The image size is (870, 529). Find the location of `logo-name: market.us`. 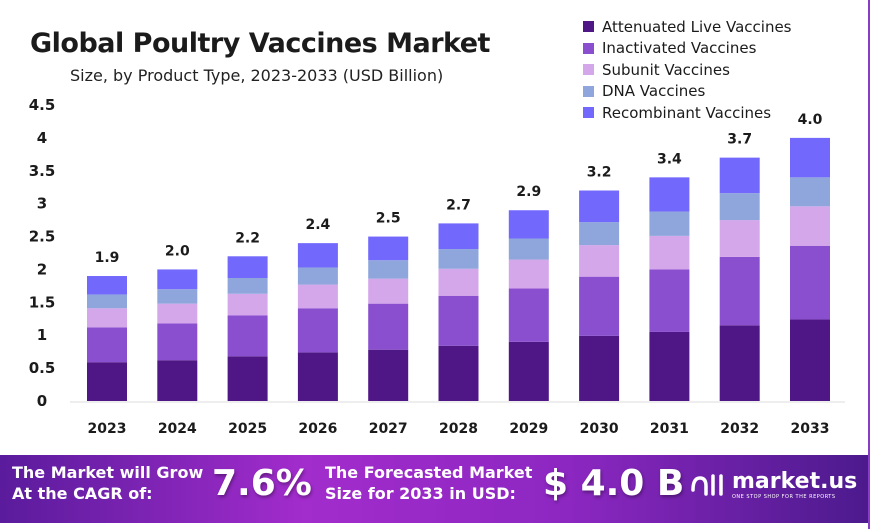

logo-name: market.us is located at coordinates (795, 481).